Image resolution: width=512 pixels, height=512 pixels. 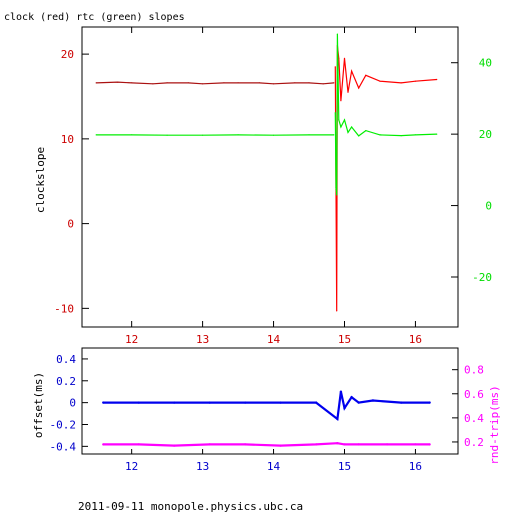 I want to click on slopes-right-tick-label: -20, so click(x=482, y=277).